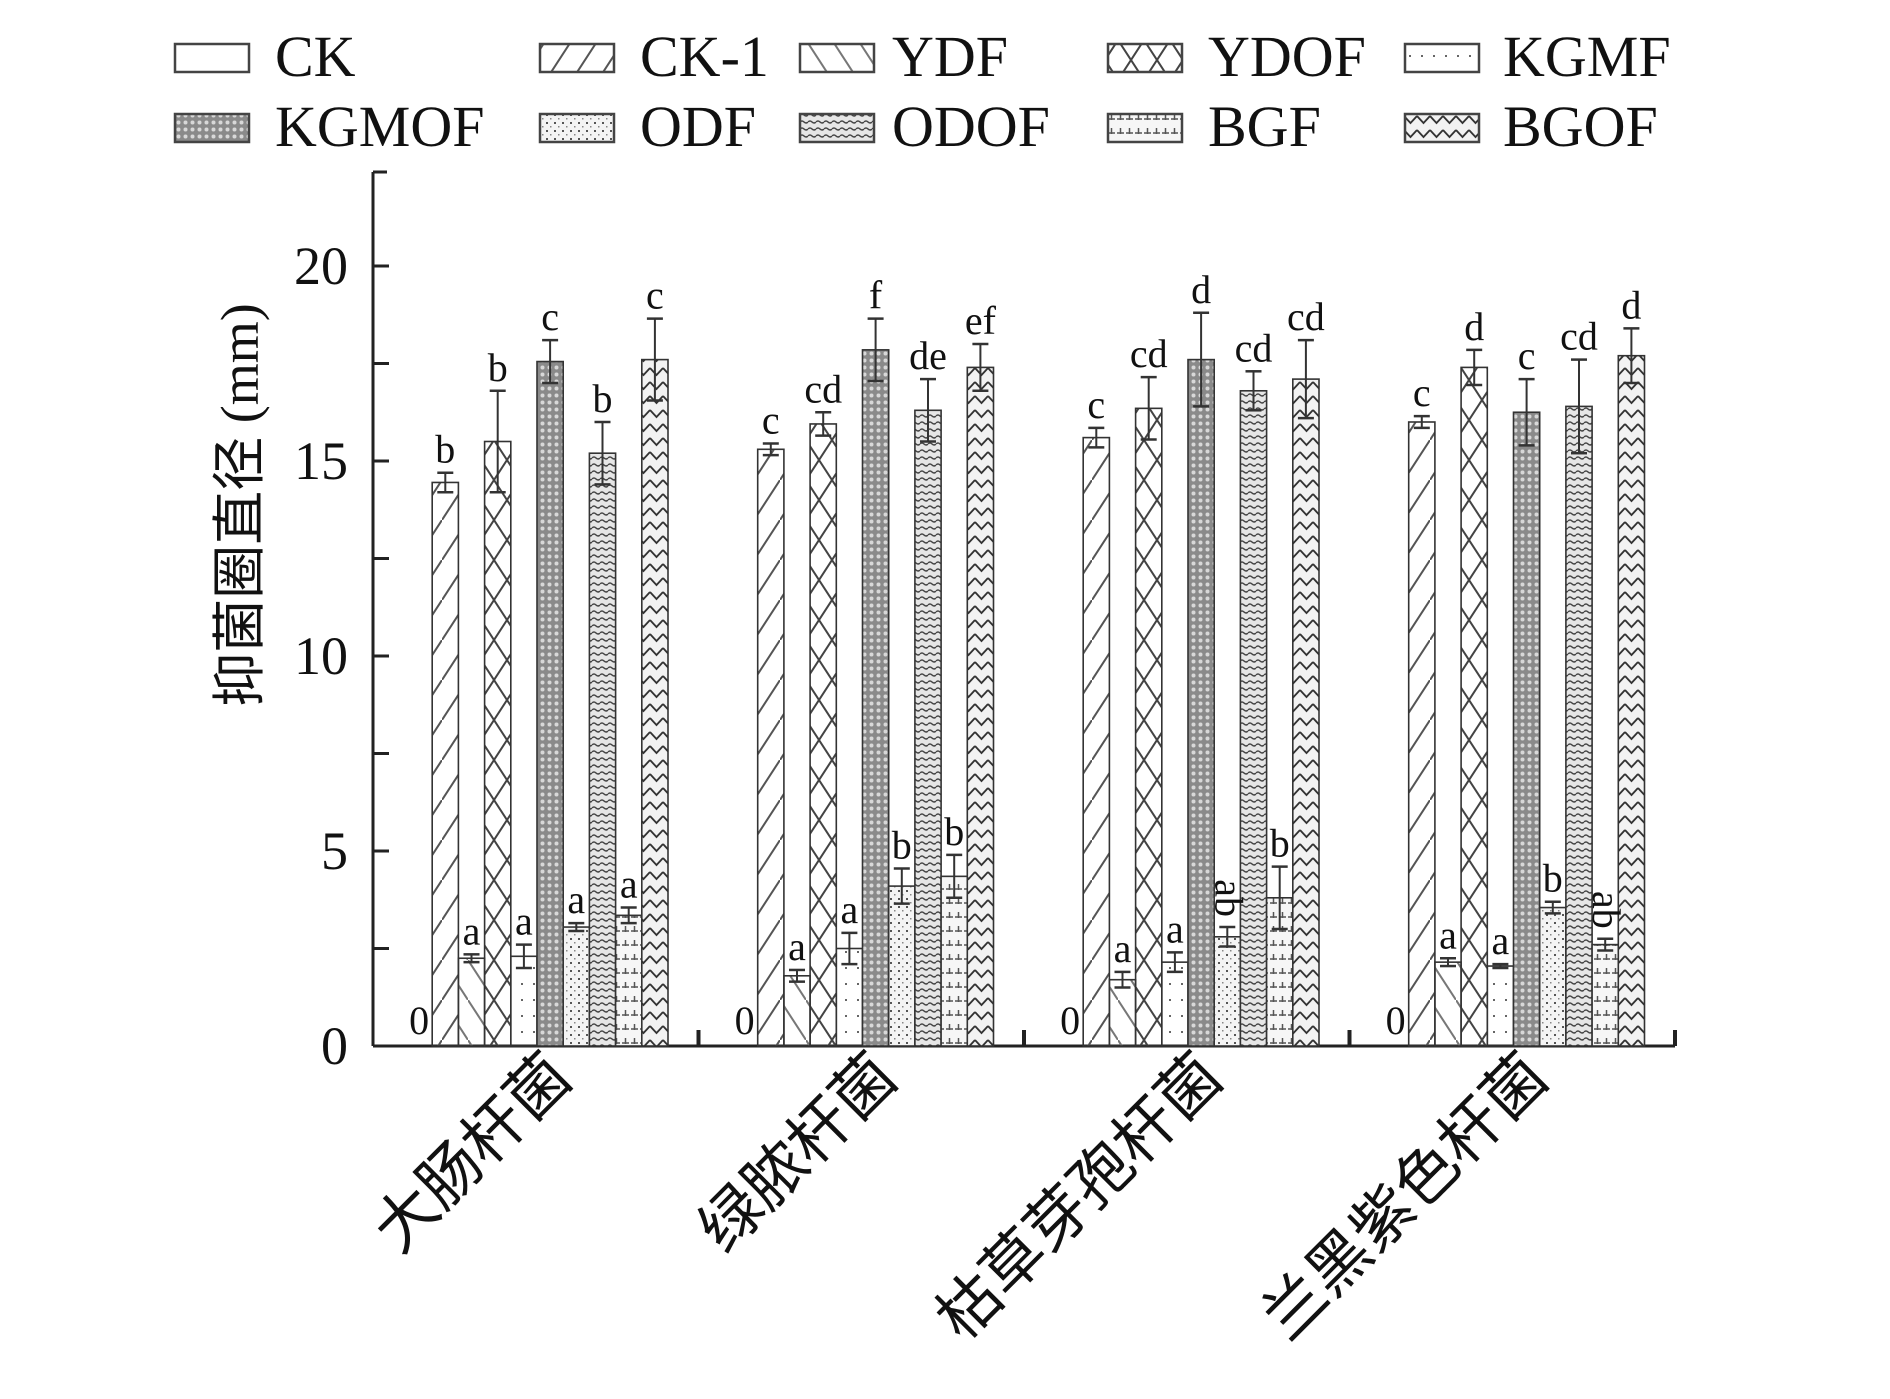 The width and height of the screenshot is (1890, 1399). I want to click on y-tick-label: 5, so click(334, 851).